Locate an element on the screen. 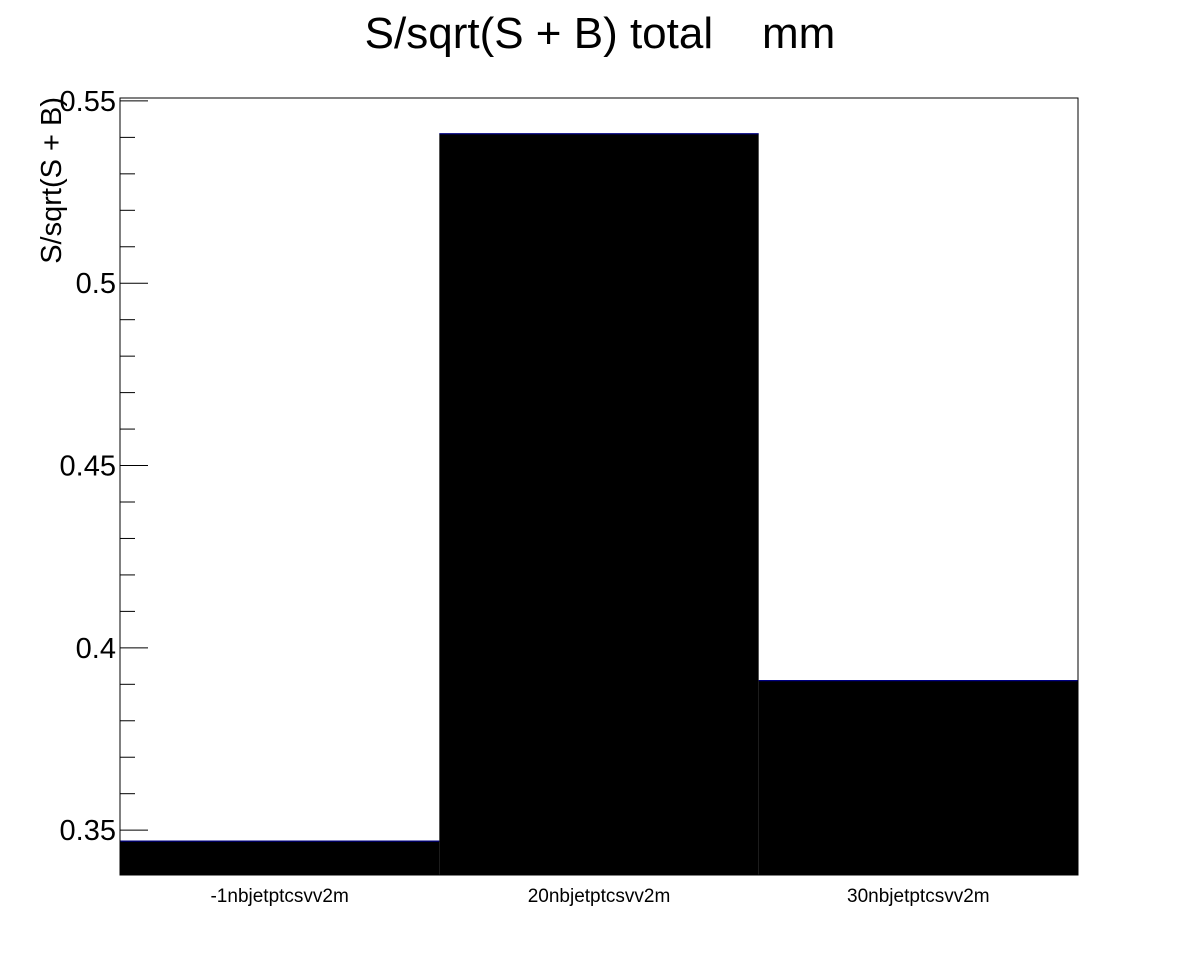 This screenshot has height=978, width=1198. x-tick-label: -1nbjetptcsvv2m is located at coordinates (279, 896).